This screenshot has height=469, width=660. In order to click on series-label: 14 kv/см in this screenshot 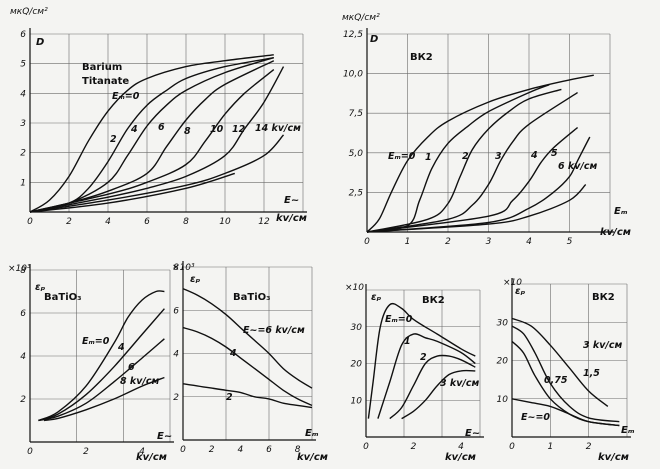, I will do `click(278, 128)`.